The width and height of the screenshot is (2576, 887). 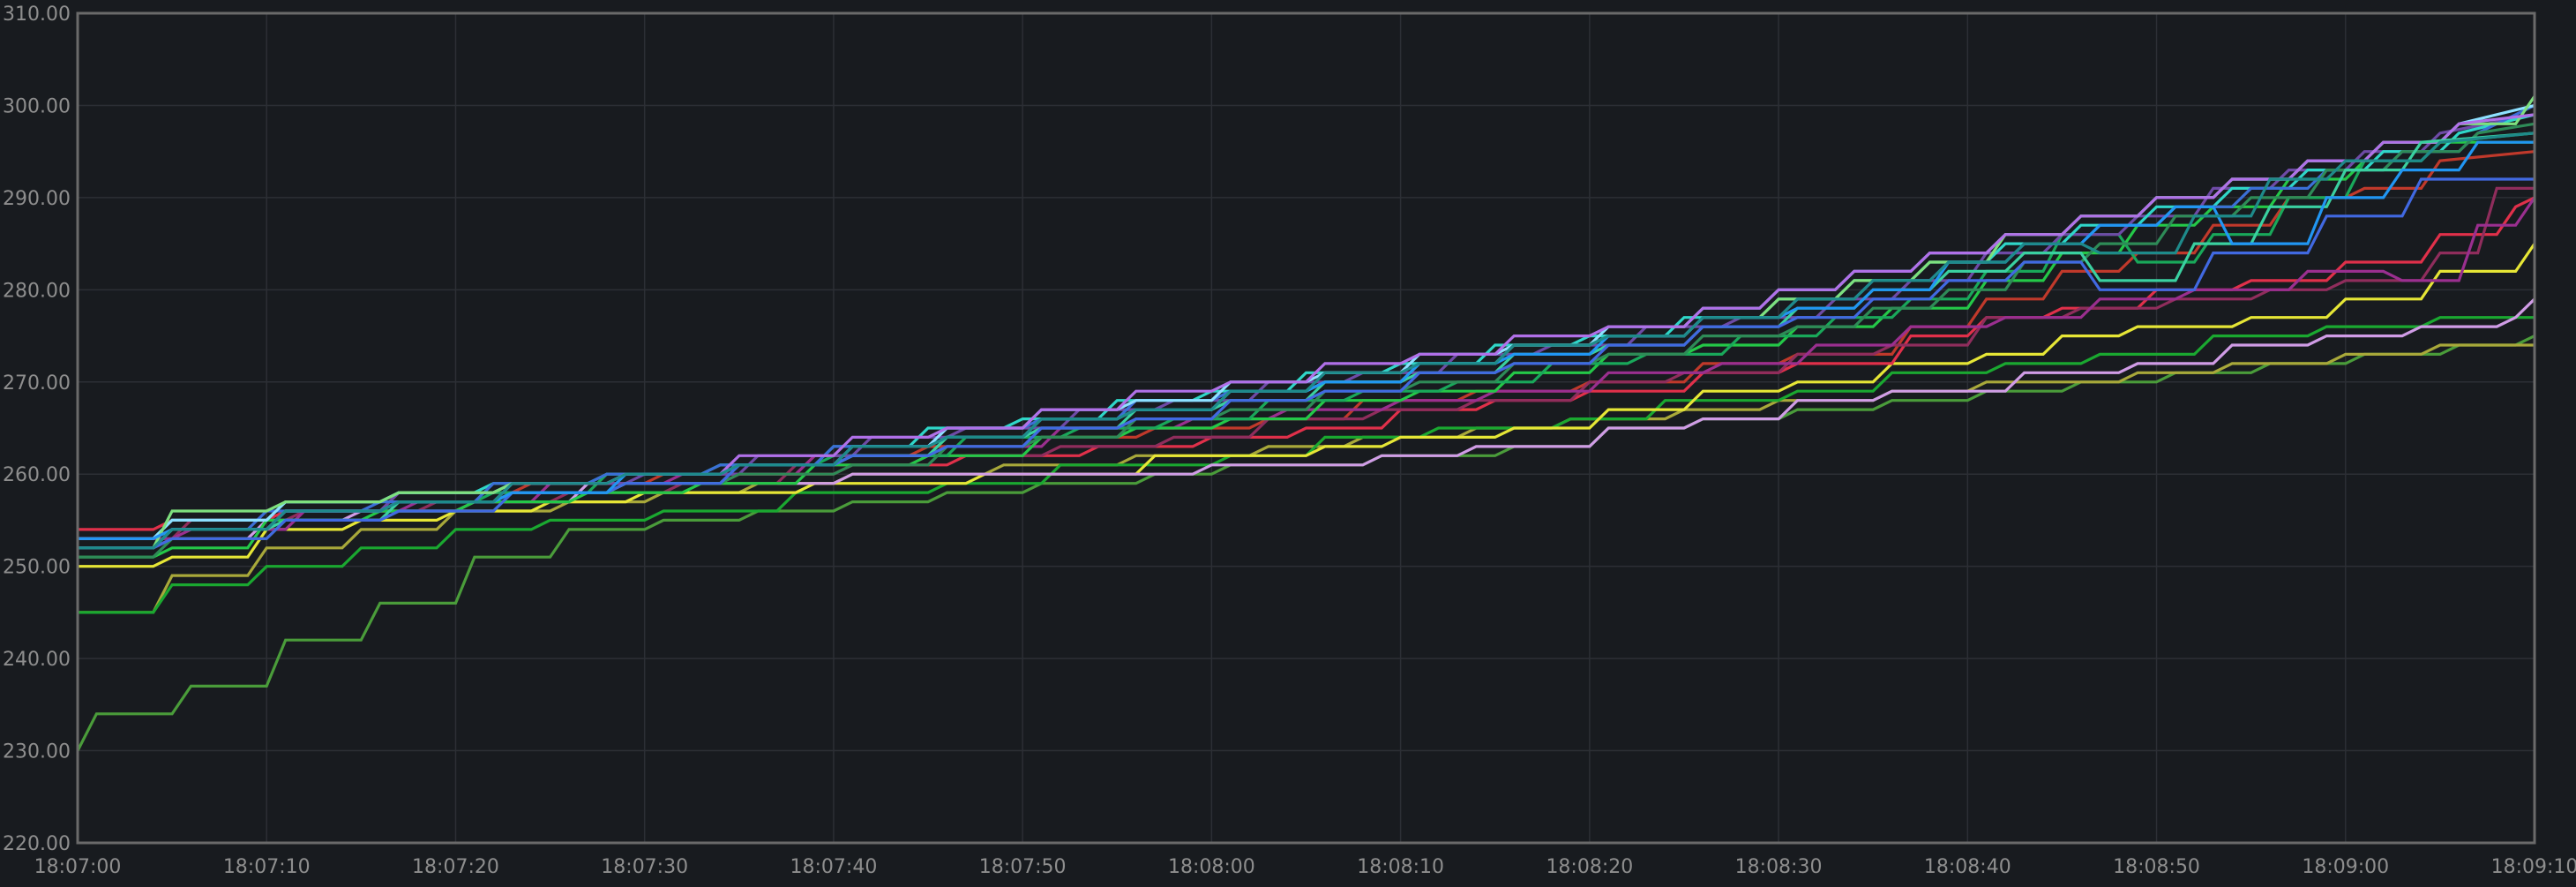 I want to click on x-tick-label: 18:07:50, so click(x=1023, y=867).